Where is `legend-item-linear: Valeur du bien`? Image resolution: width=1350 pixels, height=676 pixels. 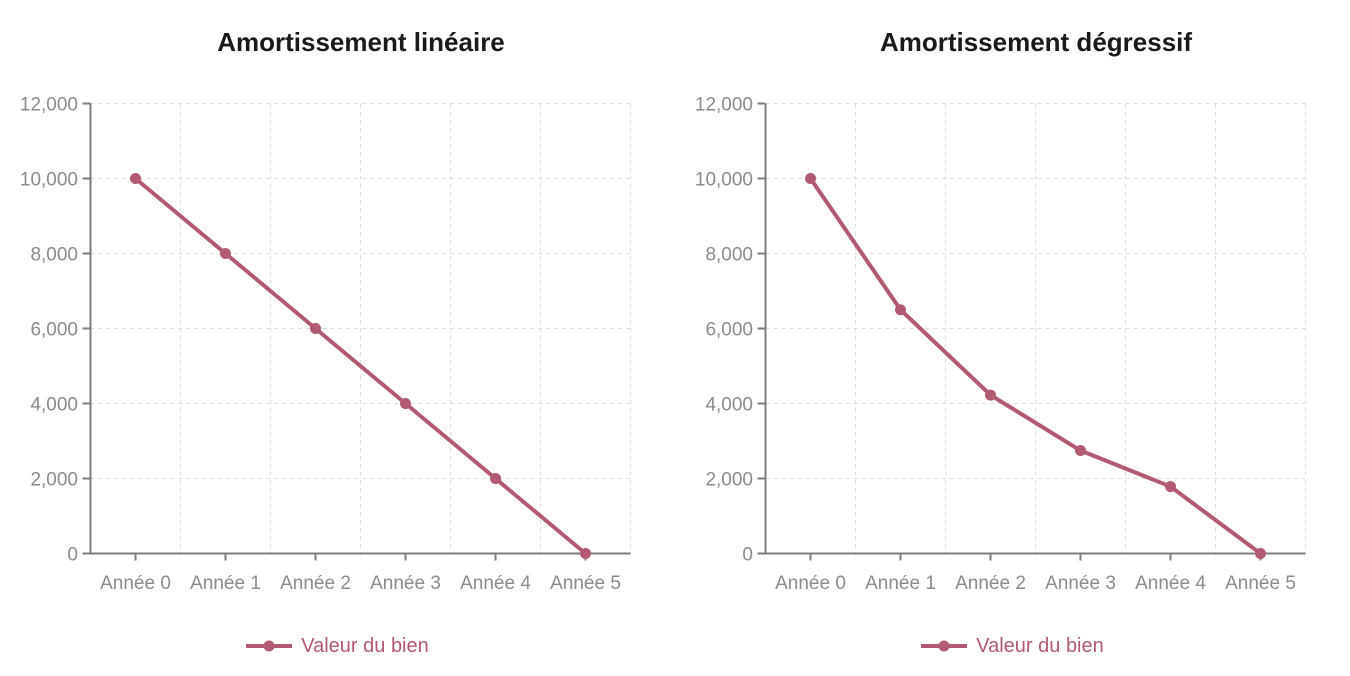
legend-item-linear: Valeur du bien is located at coordinates (337, 646).